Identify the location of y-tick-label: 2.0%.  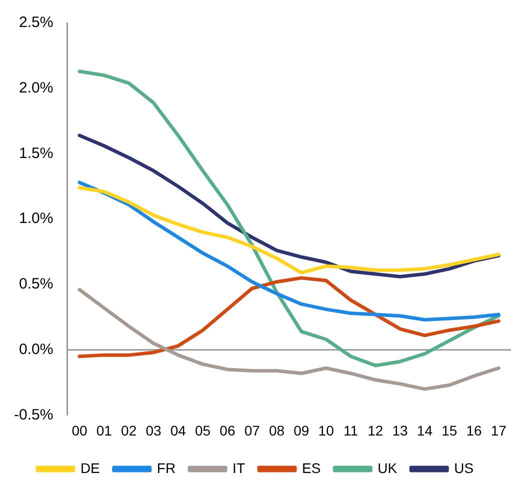
(36, 88).